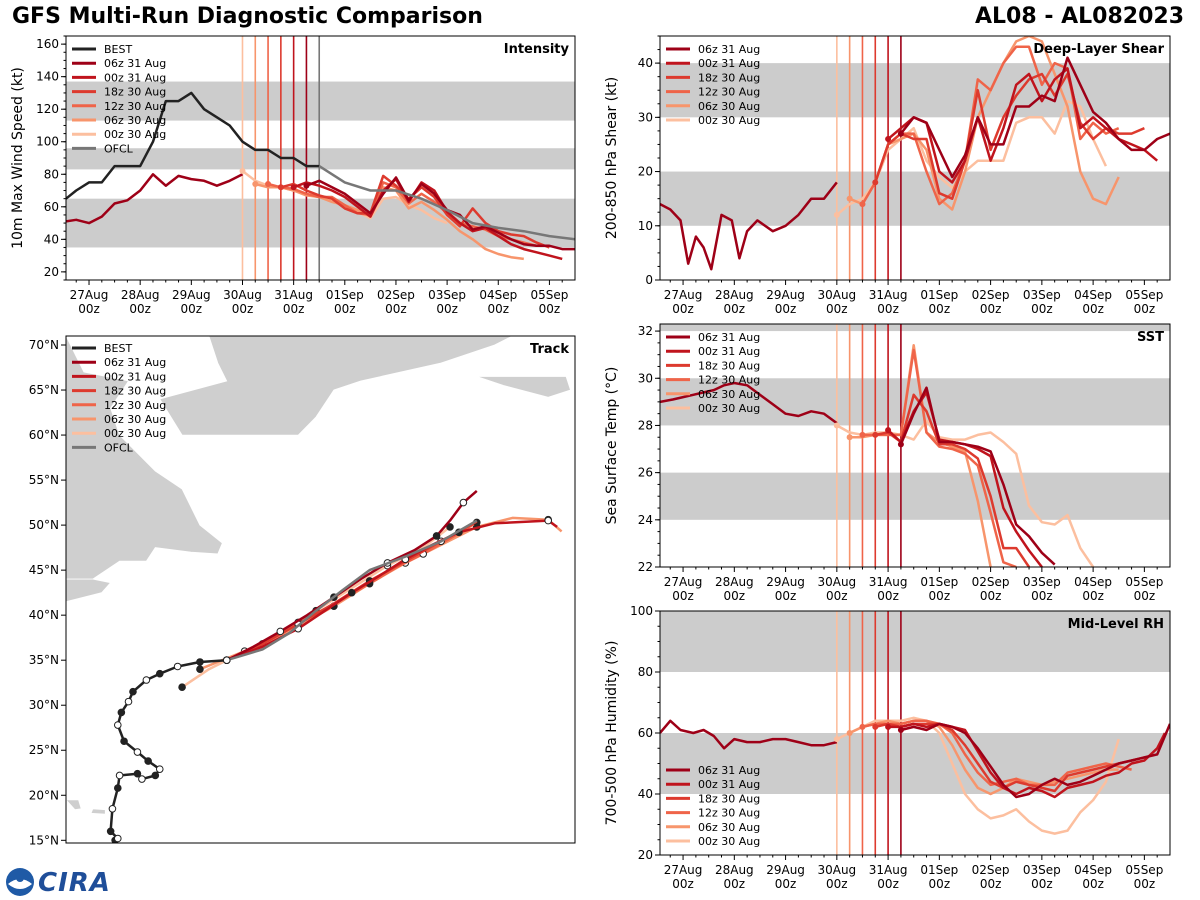 This screenshot has width=1200, height=900. What do you see at coordinates (44, 705) in the screenshot?
I see `lat-tick-label: 30°N` at bounding box center [44, 705].